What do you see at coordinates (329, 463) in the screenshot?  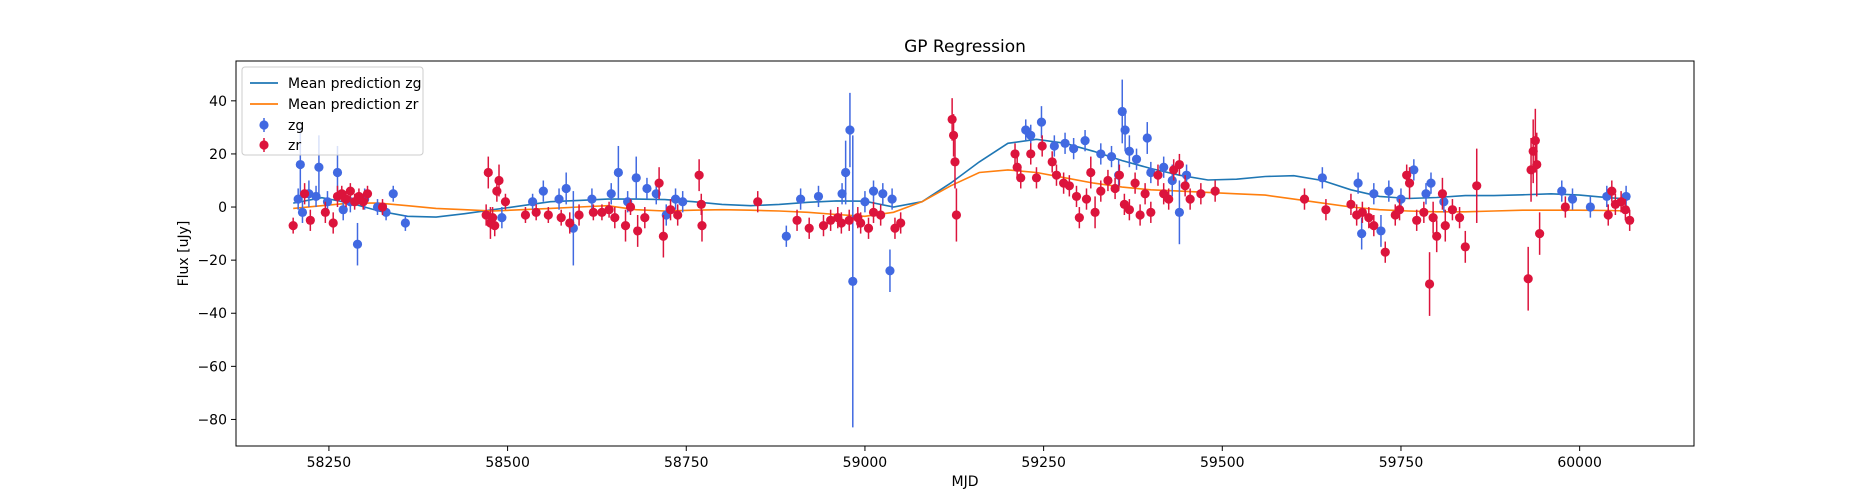 I see `x-tick-label: 58250` at bounding box center [329, 463].